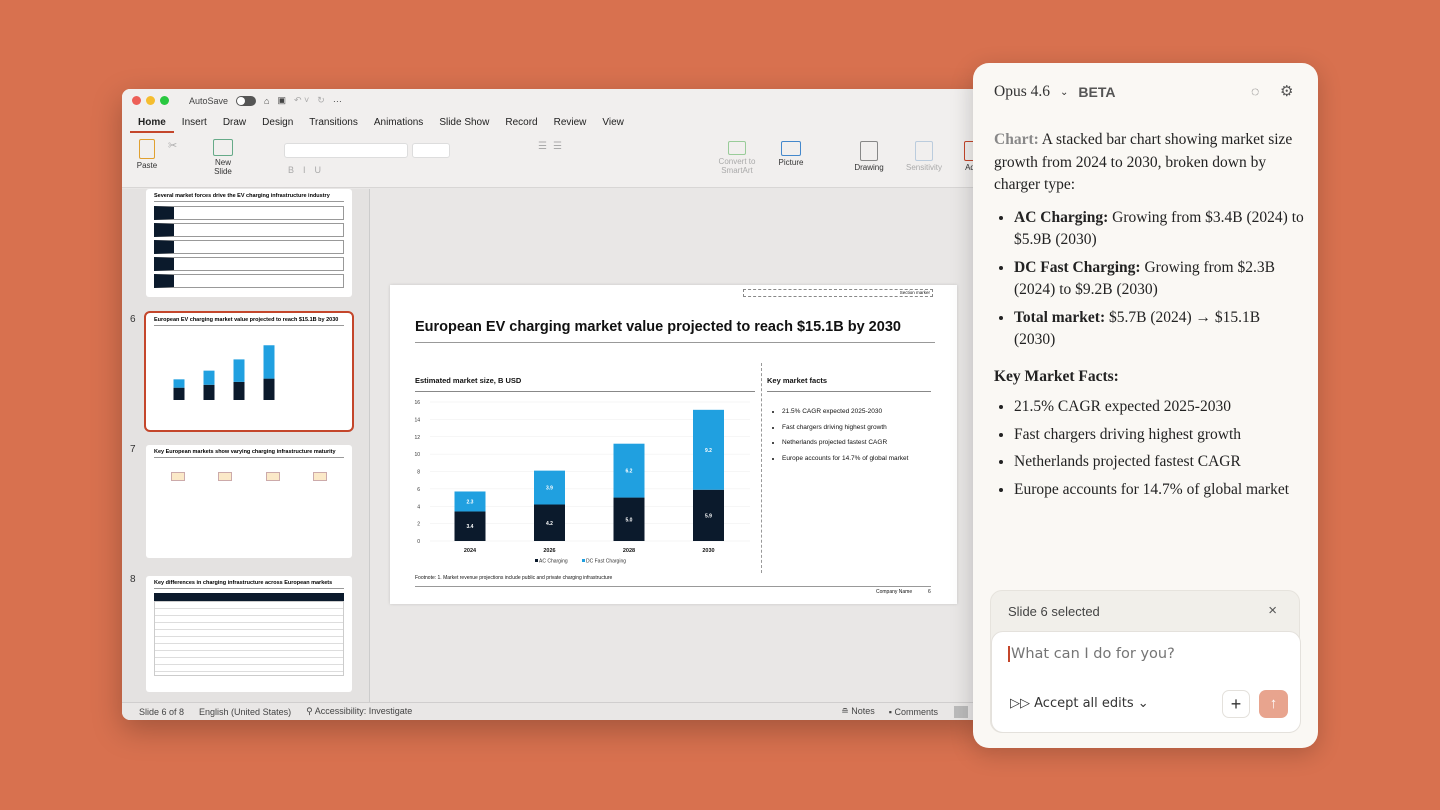  Describe the element at coordinates (553, 146) in the screenshot. I see `paragraph-buttons: ☰☰` at that location.